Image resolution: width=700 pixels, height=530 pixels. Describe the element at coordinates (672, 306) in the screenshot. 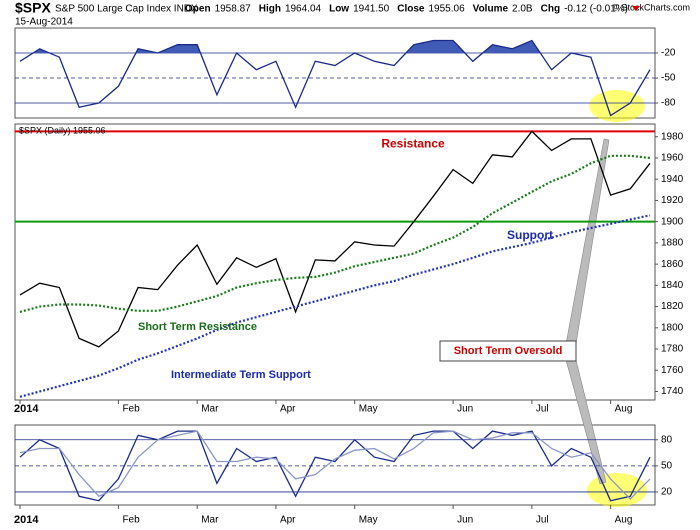

I see `y-tick-label: 1820` at that location.